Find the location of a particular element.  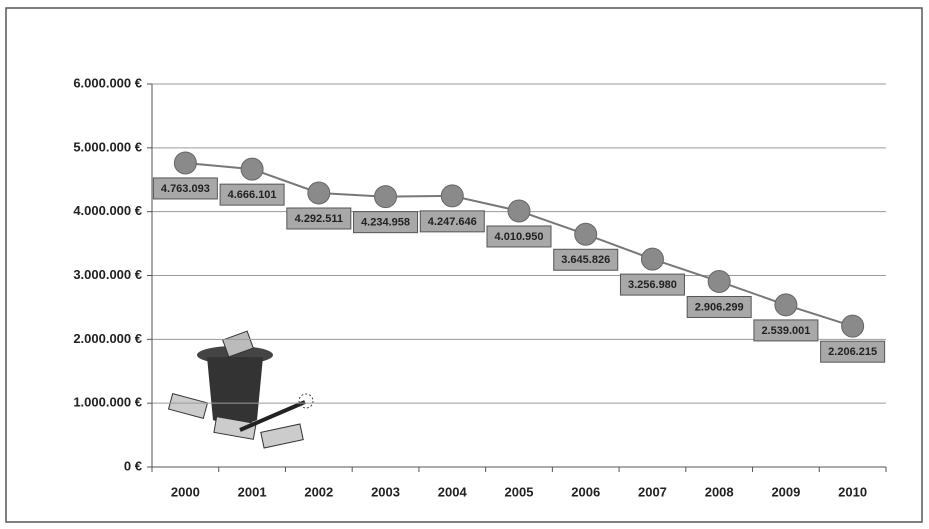

x-tick-label: 2010 is located at coordinates (852, 491).